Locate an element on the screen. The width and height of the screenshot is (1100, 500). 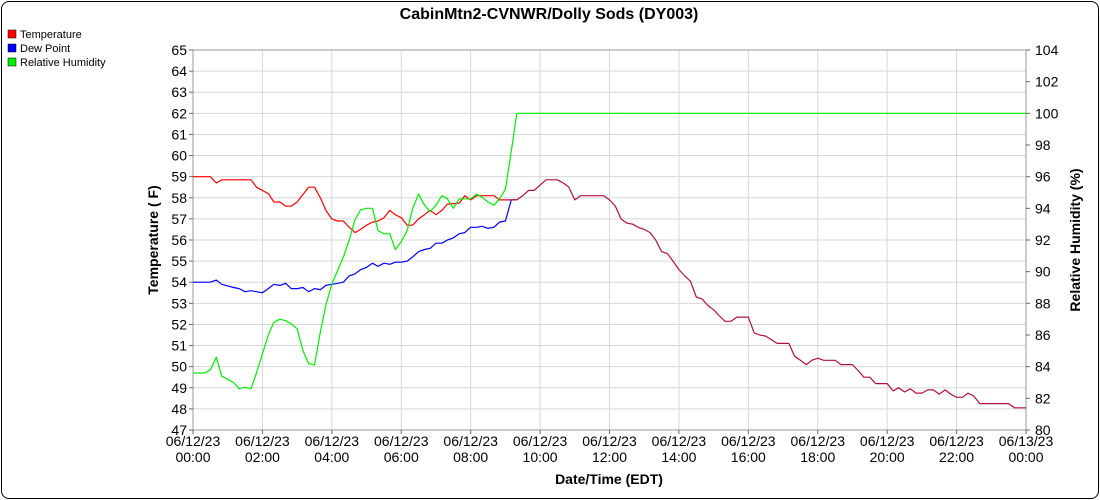
legend-label: Dew Point is located at coordinates (45, 49).